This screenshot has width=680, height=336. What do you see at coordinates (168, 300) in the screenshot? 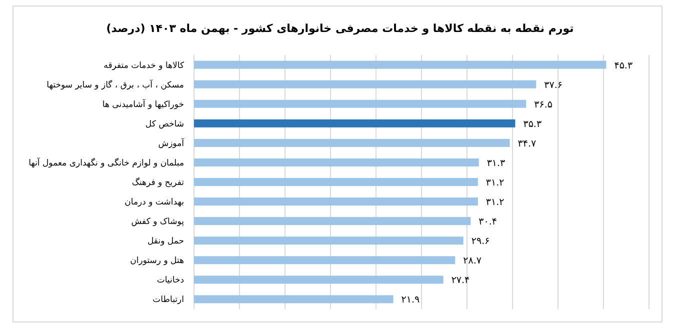
I see `y-tick-label: ارتباطات` at bounding box center [168, 300].